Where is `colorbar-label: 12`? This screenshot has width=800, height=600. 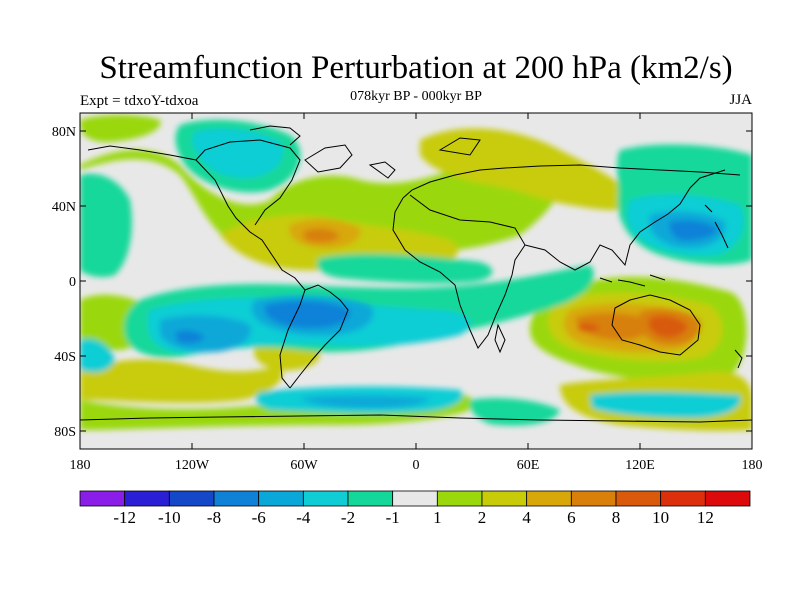 colorbar-label: 12 is located at coordinates (705, 517).